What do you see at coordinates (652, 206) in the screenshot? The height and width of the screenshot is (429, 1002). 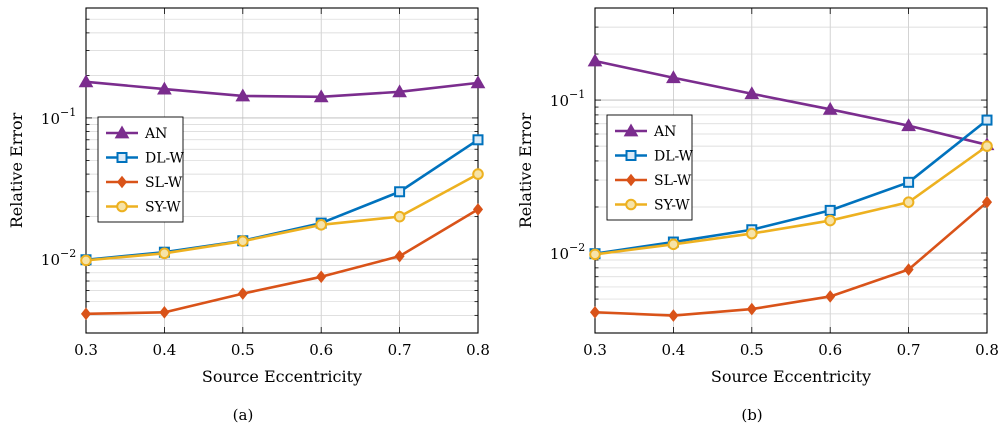 I see `legend-entry: SY-W` at bounding box center [652, 206].